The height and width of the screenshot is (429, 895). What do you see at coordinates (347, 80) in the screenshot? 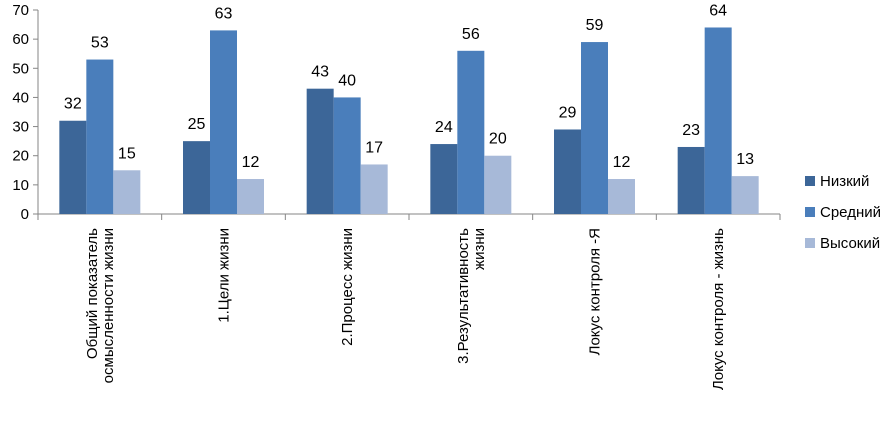
I see `value-label: 40` at bounding box center [347, 80].